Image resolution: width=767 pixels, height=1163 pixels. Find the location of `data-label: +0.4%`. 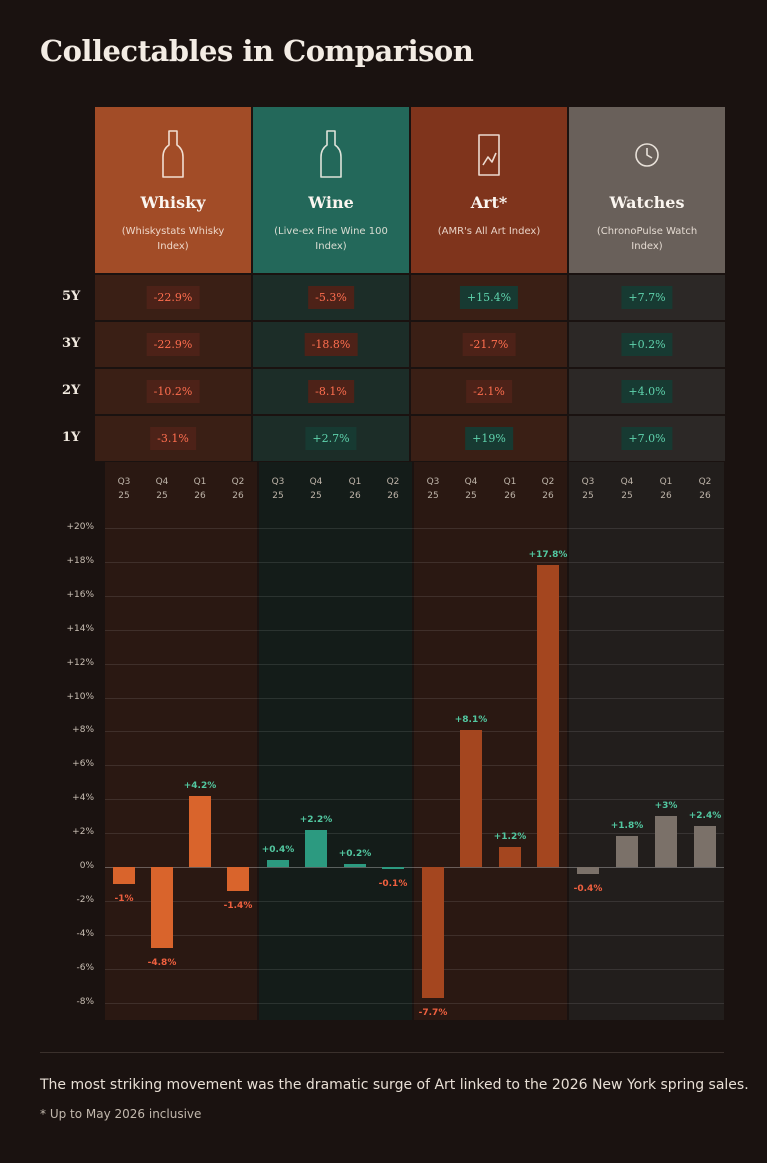

data-label: +0.4% is located at coordinates (278, 850).